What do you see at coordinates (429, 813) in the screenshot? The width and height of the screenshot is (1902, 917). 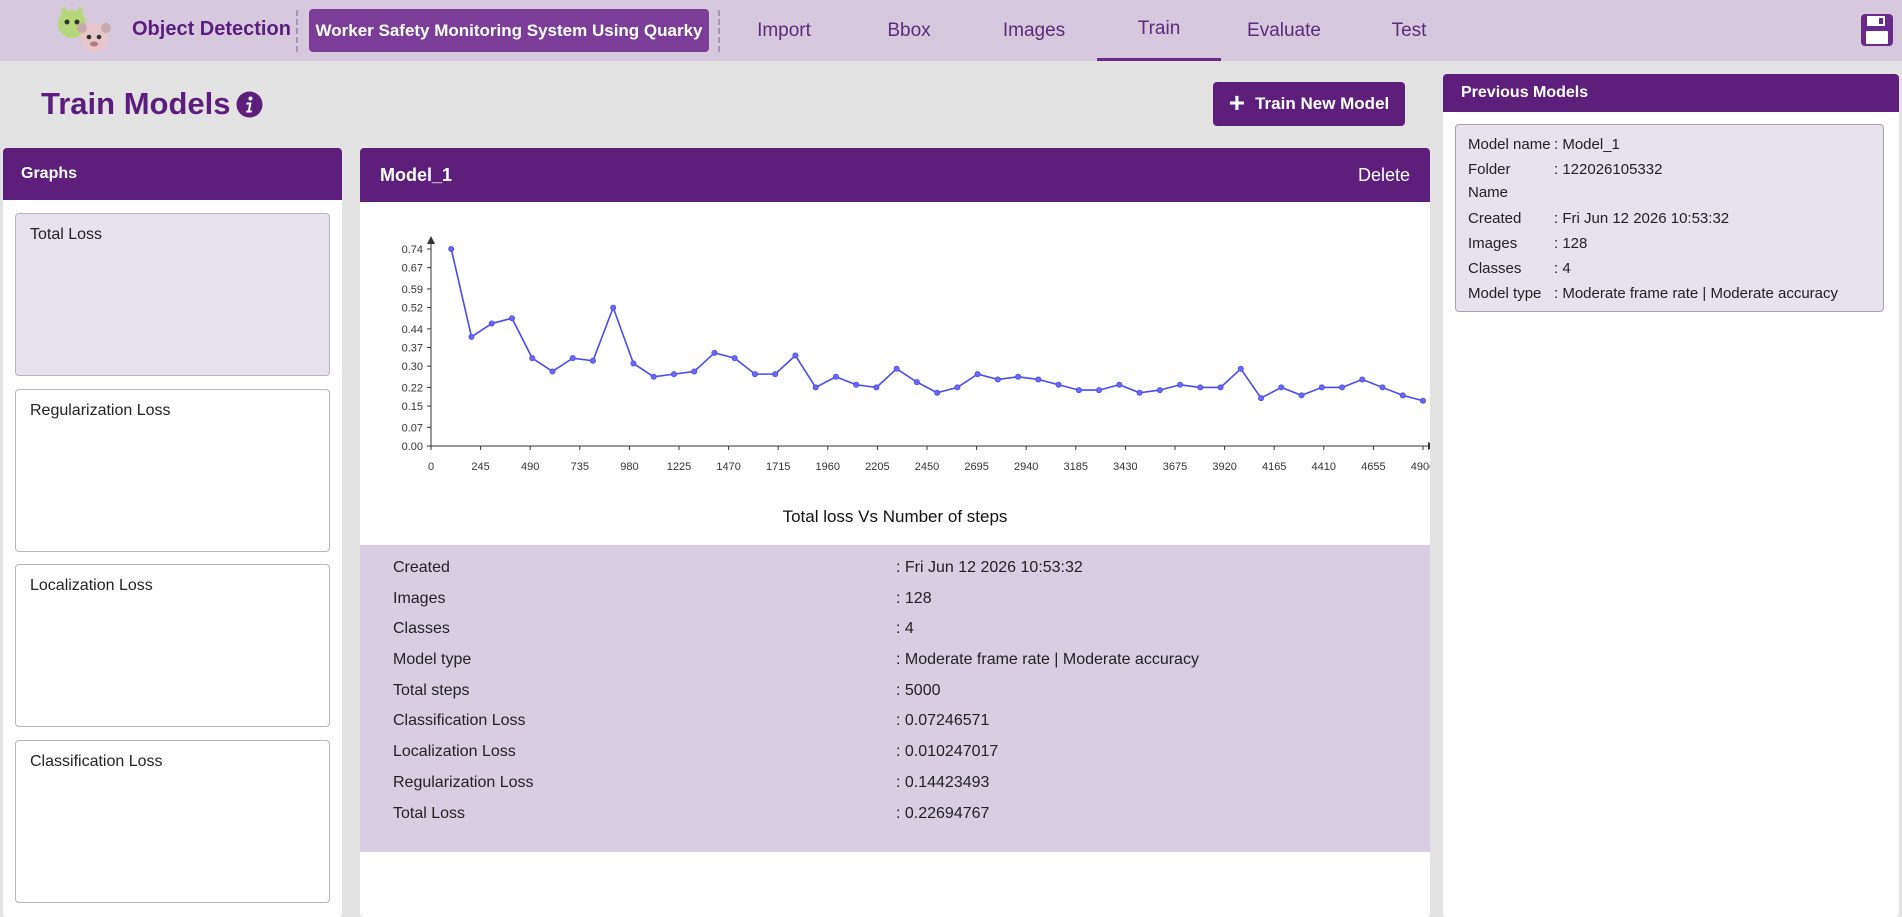 I see `detail-label: Total Loss` at bounding box center [429, 813].